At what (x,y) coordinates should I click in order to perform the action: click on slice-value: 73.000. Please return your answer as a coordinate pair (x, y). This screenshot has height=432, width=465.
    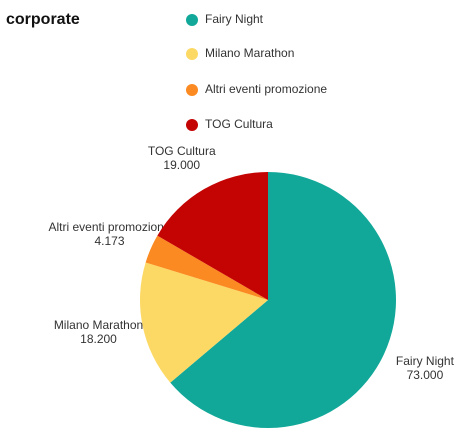
    Looking at the image, I should click on (425, 375).